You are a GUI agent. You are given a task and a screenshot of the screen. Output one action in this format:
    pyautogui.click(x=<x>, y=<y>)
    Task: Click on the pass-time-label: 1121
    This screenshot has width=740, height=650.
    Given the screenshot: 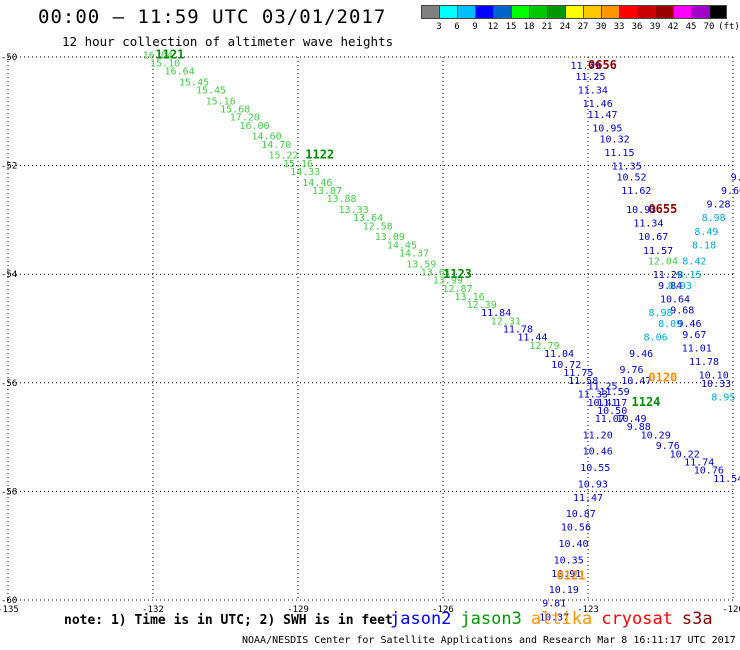 What is the action you would take?
    pyautogui.click(x=169, y=54)
    